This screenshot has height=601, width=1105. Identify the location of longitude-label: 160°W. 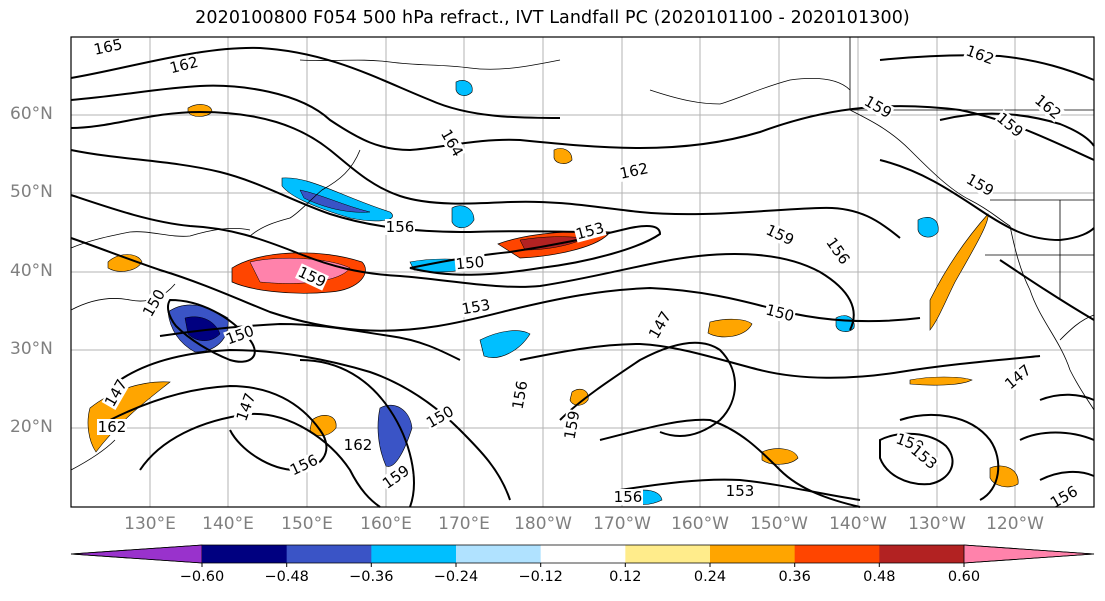
(700, 524).